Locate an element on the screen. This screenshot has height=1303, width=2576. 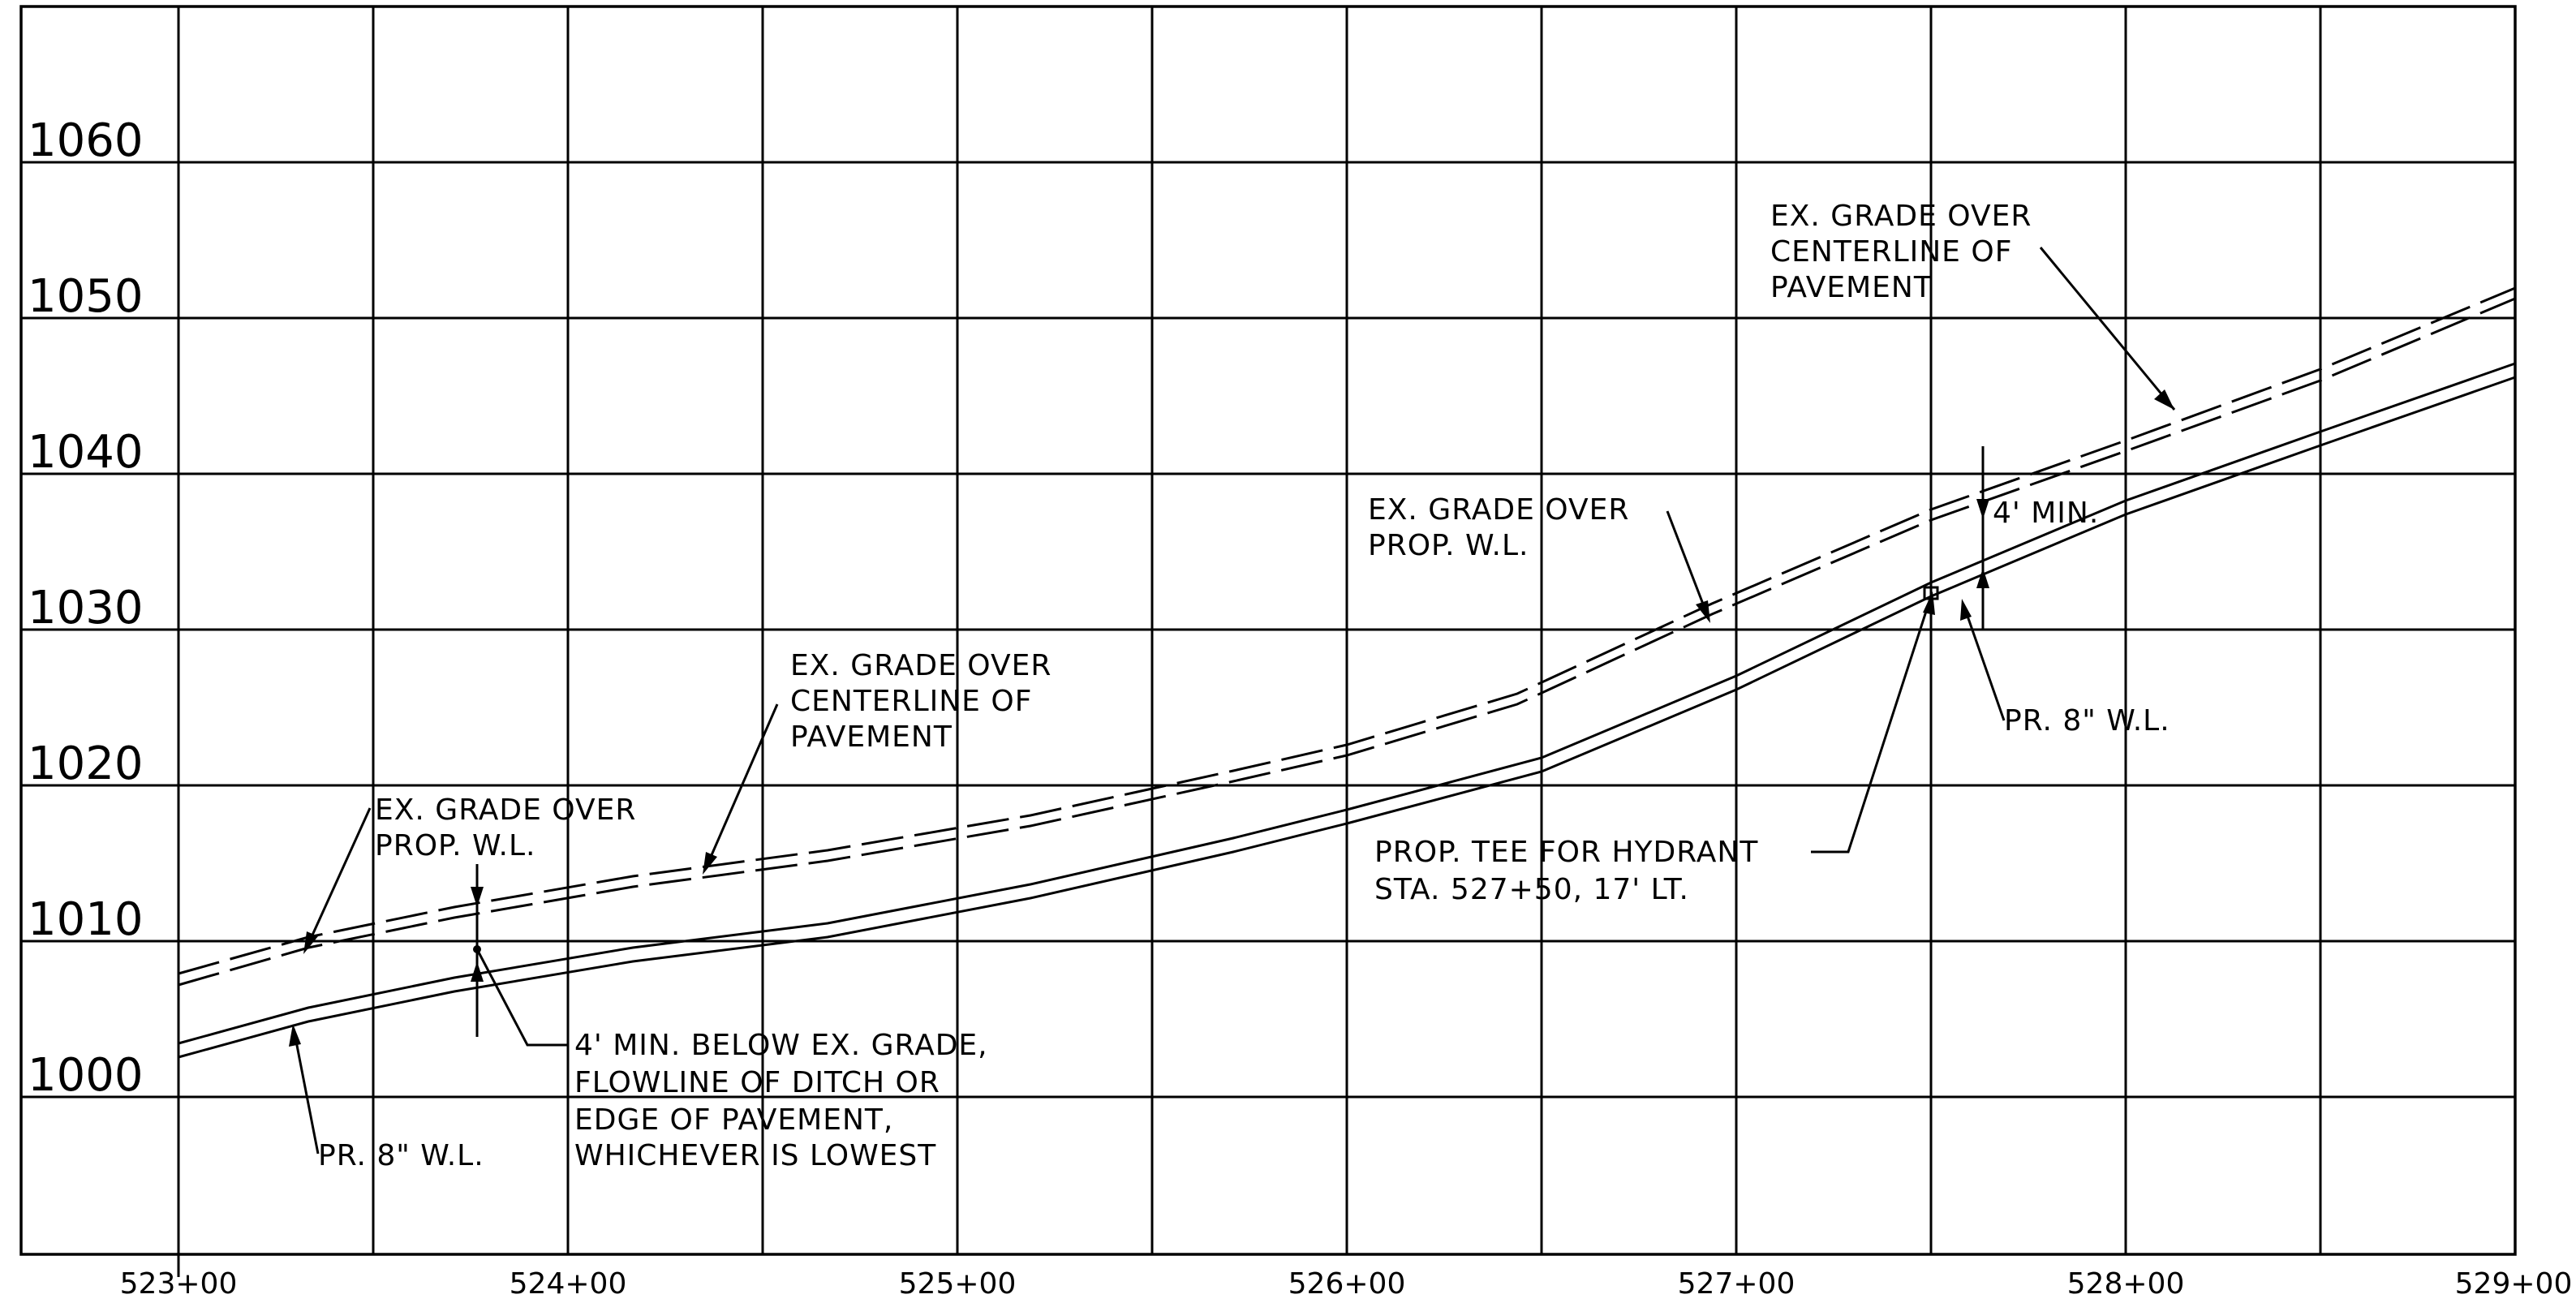
station-label: 529+00 is located at coordinates (2514, 1284).